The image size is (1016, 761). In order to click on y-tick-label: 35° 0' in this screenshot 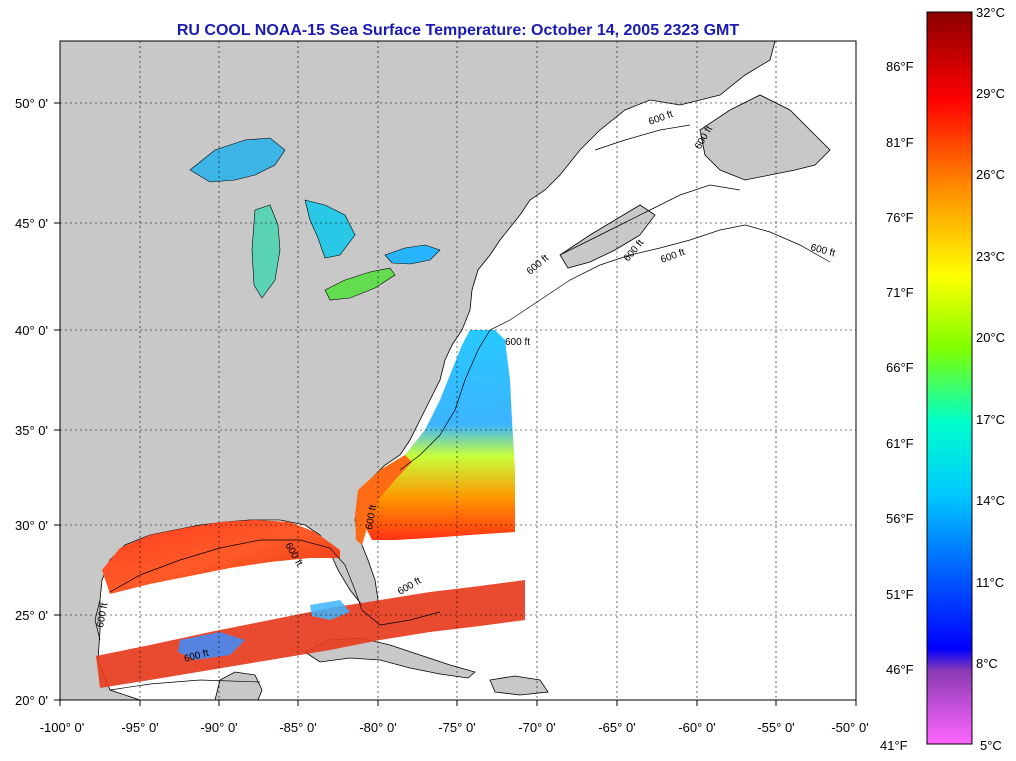, I will do `click(31, 430)`.